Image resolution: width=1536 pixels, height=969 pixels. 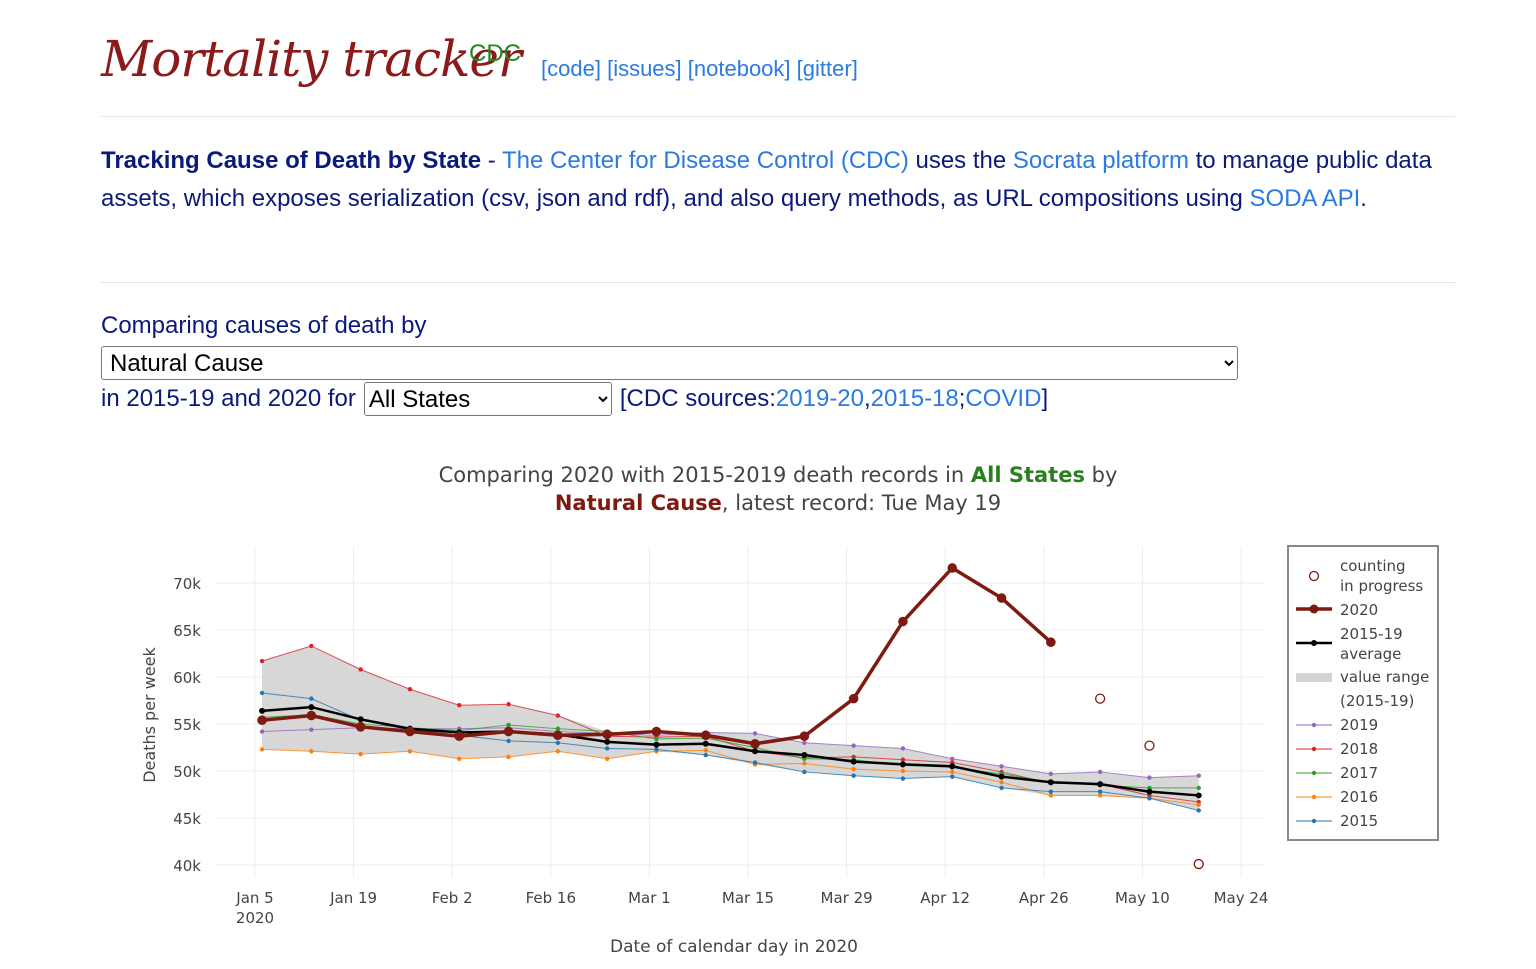 What do you see at coordinates (734, 947) in the screenshot?
I see `x-axis-label: Date of calendar day in 2020` at bounding box center [734, 947].